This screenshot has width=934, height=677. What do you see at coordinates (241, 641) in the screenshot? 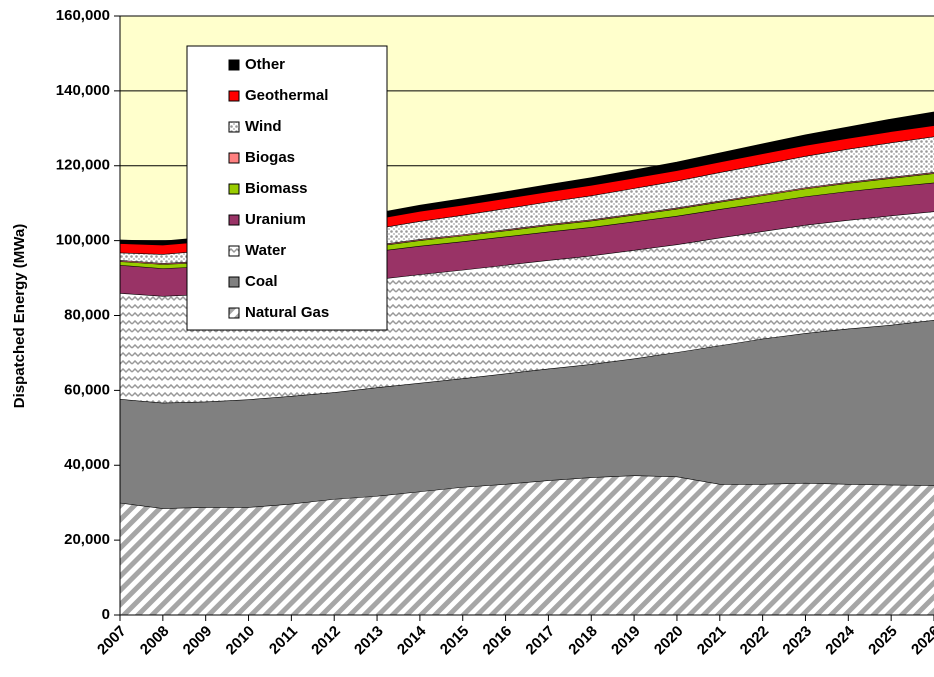
I see `x-tick-label: 2010` at bounding box center [241, 641].